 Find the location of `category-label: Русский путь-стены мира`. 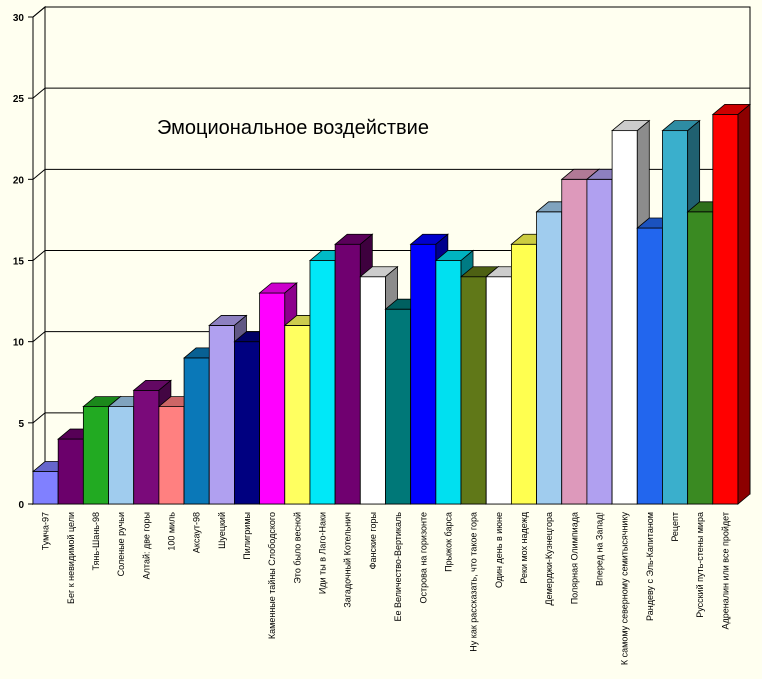

category-label: Русский путь-стены мира is located at coordinates (700, 565).